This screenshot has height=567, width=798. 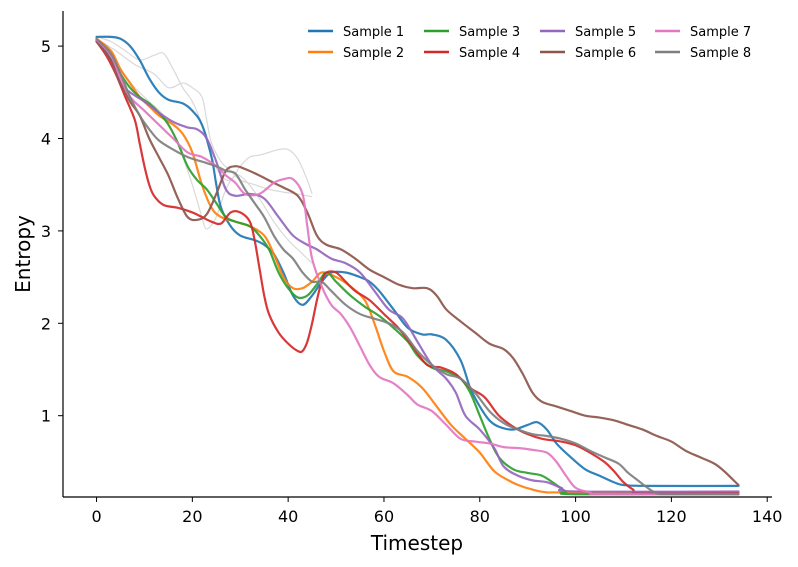 What do you see at coordinates (605, 32) in the screenshot?
I see `legend-label-5: Sample 5` at bounding box center [605, 32].